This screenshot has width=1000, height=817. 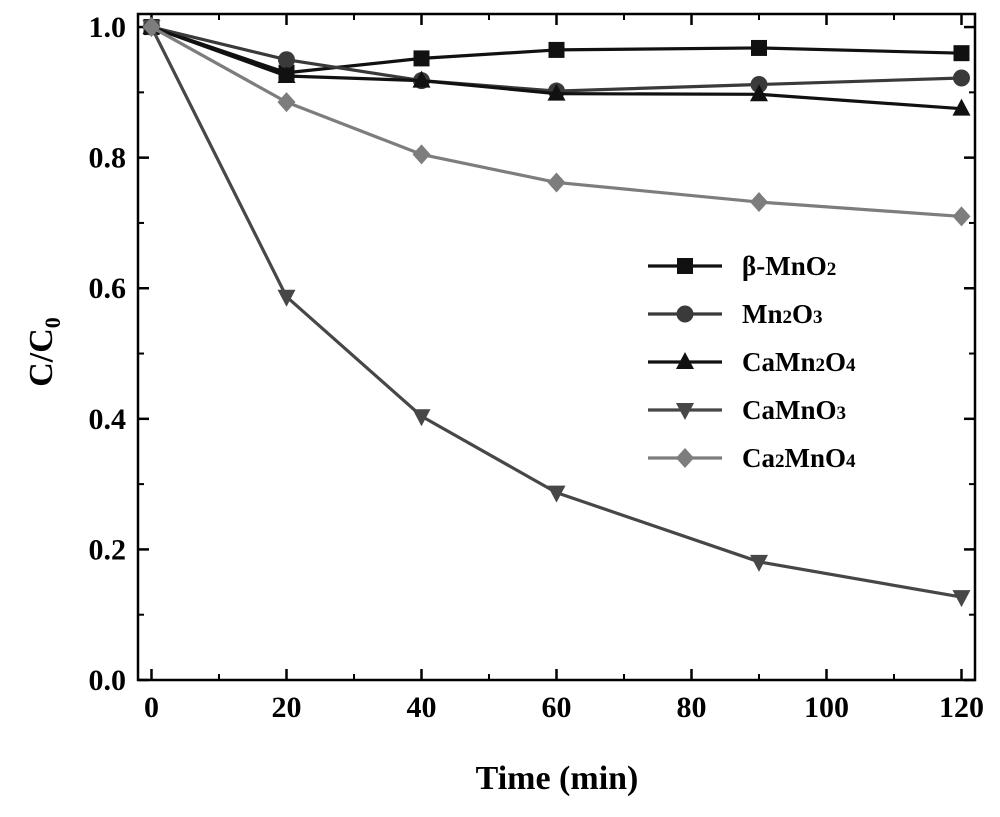 I want to click on y-tick-label: 0.4, so click(x=108, y=419).